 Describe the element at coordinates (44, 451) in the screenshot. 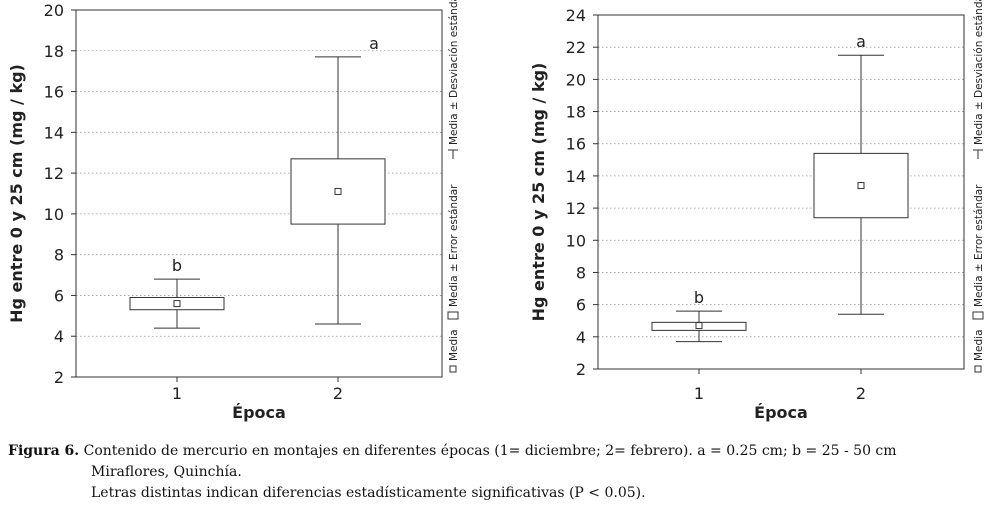

I see `caption-label: Figura 6.` at that location.